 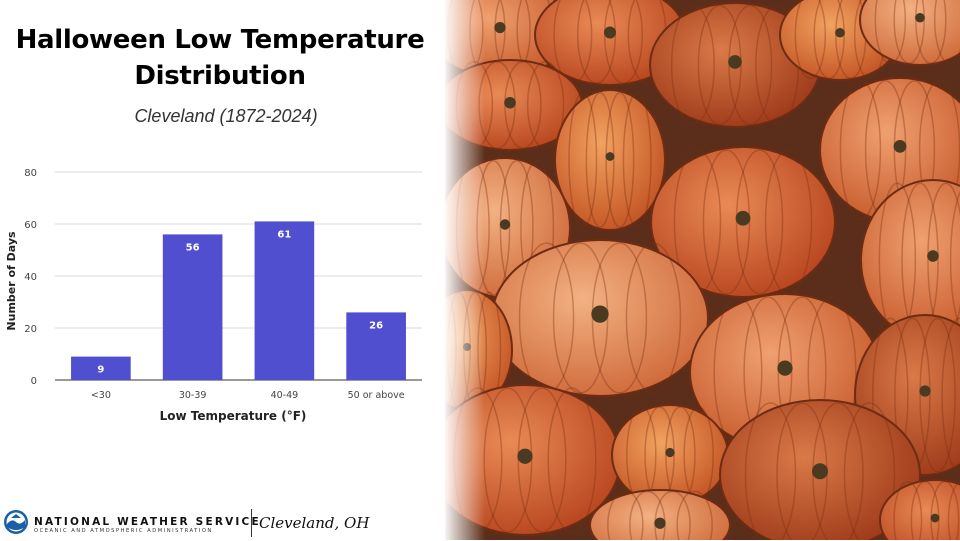 I want to click on bar-data-label: 61, so click(x=284, y=234).